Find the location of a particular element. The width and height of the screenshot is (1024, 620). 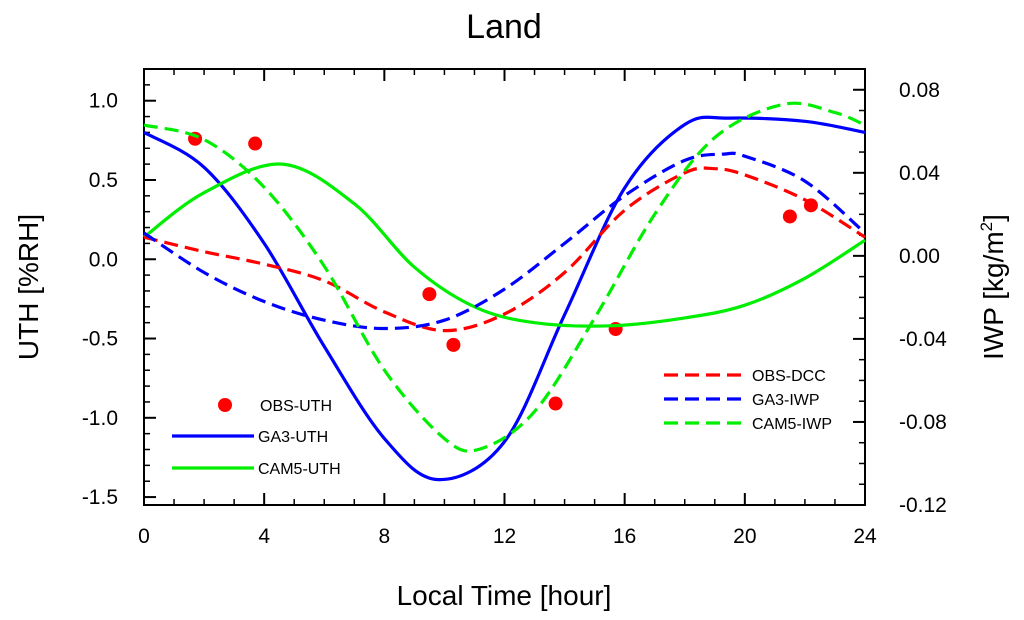

y-left-tick-label: 0.5 is located at coordinates (103, 180).